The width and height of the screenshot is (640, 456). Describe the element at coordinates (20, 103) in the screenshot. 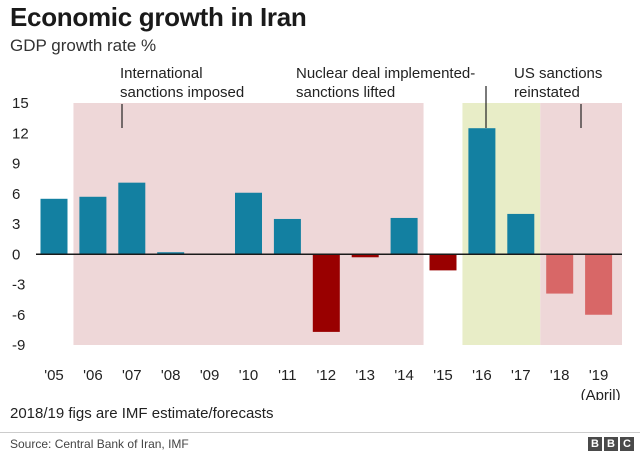

I see `y-tick-label: 15` at that location.